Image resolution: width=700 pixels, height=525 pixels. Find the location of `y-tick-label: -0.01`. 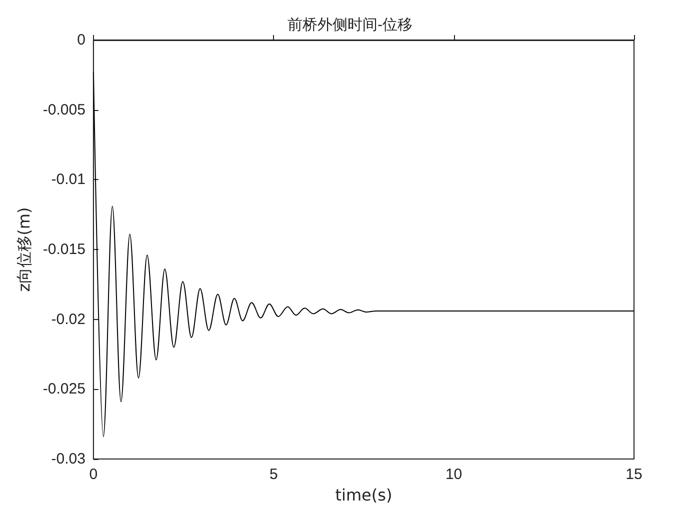

y-tick-label: -0.01 is located at coordinates (68, 179).